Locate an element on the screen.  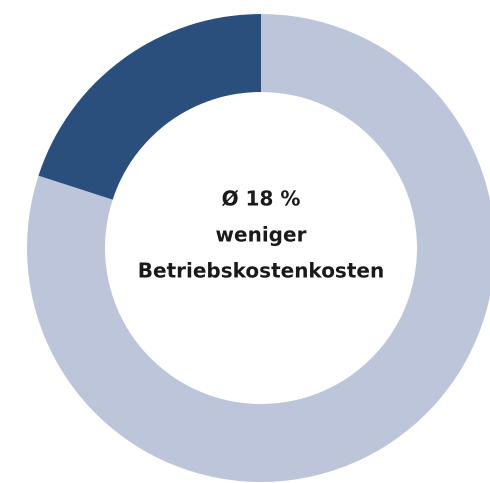
center-label: Betriebskostenkosten is located at coordinates (261, 271).